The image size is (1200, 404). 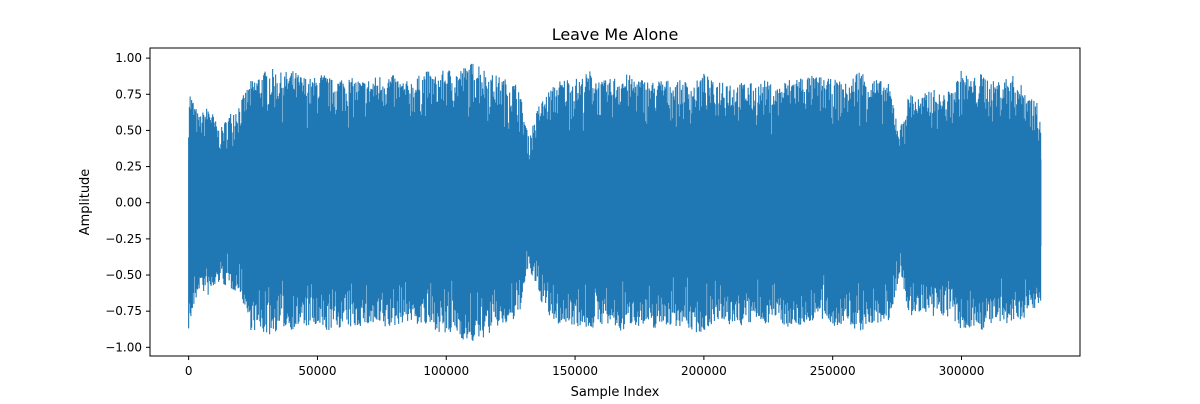 I want to click on x-axis-ticks: 0 50000 100000 150000 200000 250000 300000, so click(x=585, y=367).